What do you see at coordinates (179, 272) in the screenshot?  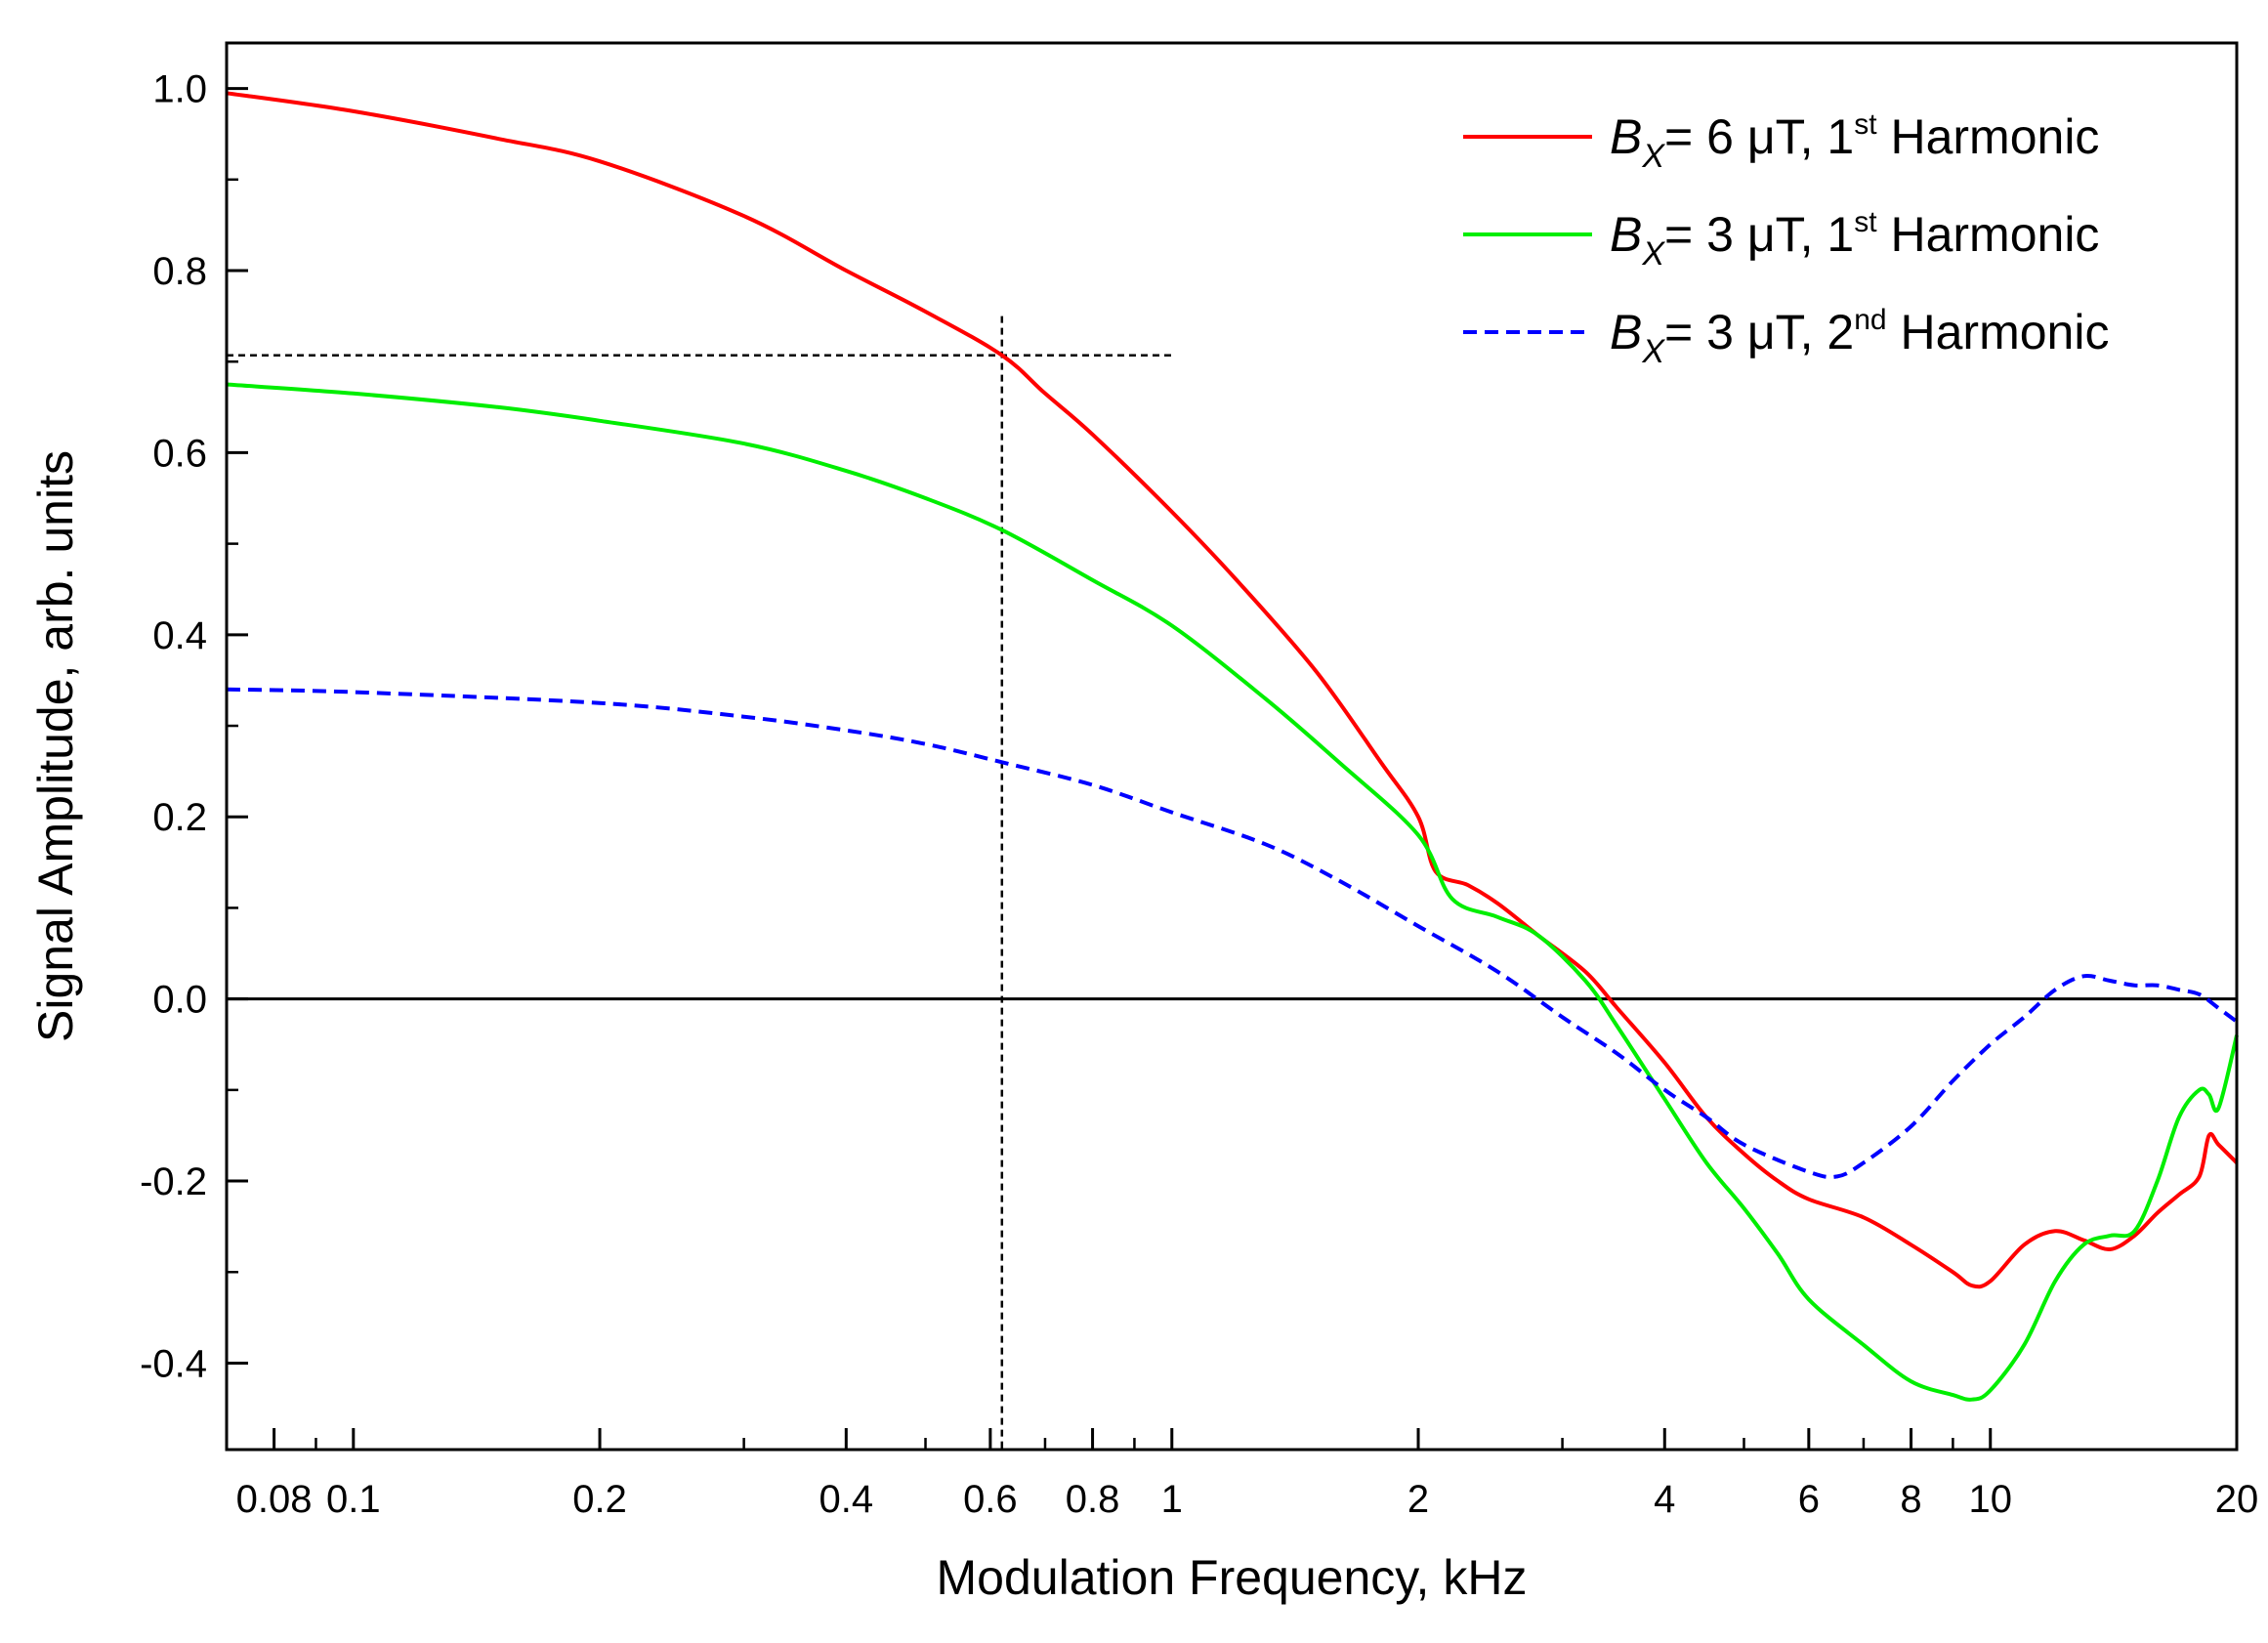 I see `y-tick-label: 0.8` at bounding box center [179, 272].